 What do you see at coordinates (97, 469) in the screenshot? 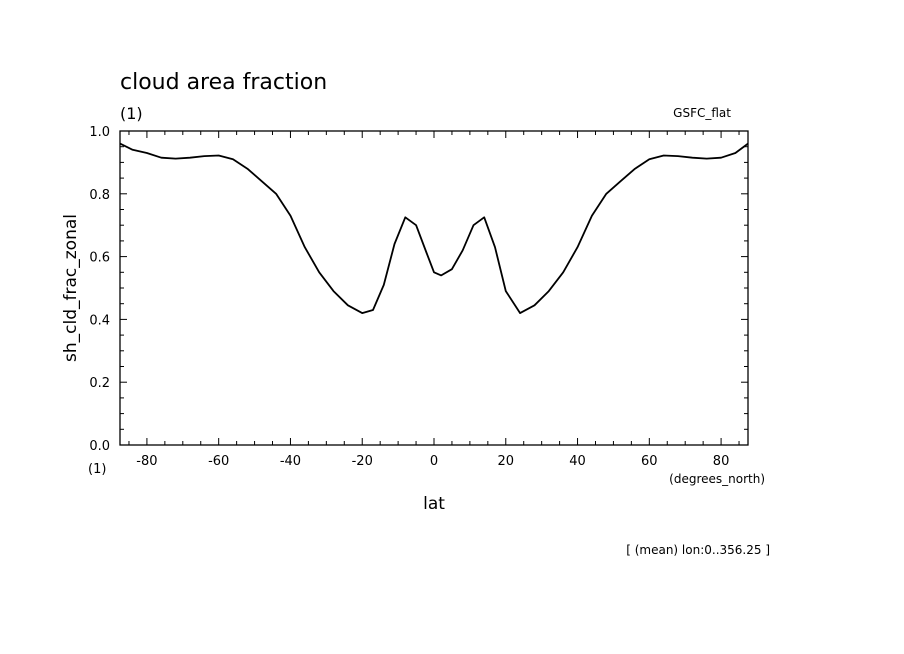
I see `y-units-label: (1)` at bounding box center [97, 469].